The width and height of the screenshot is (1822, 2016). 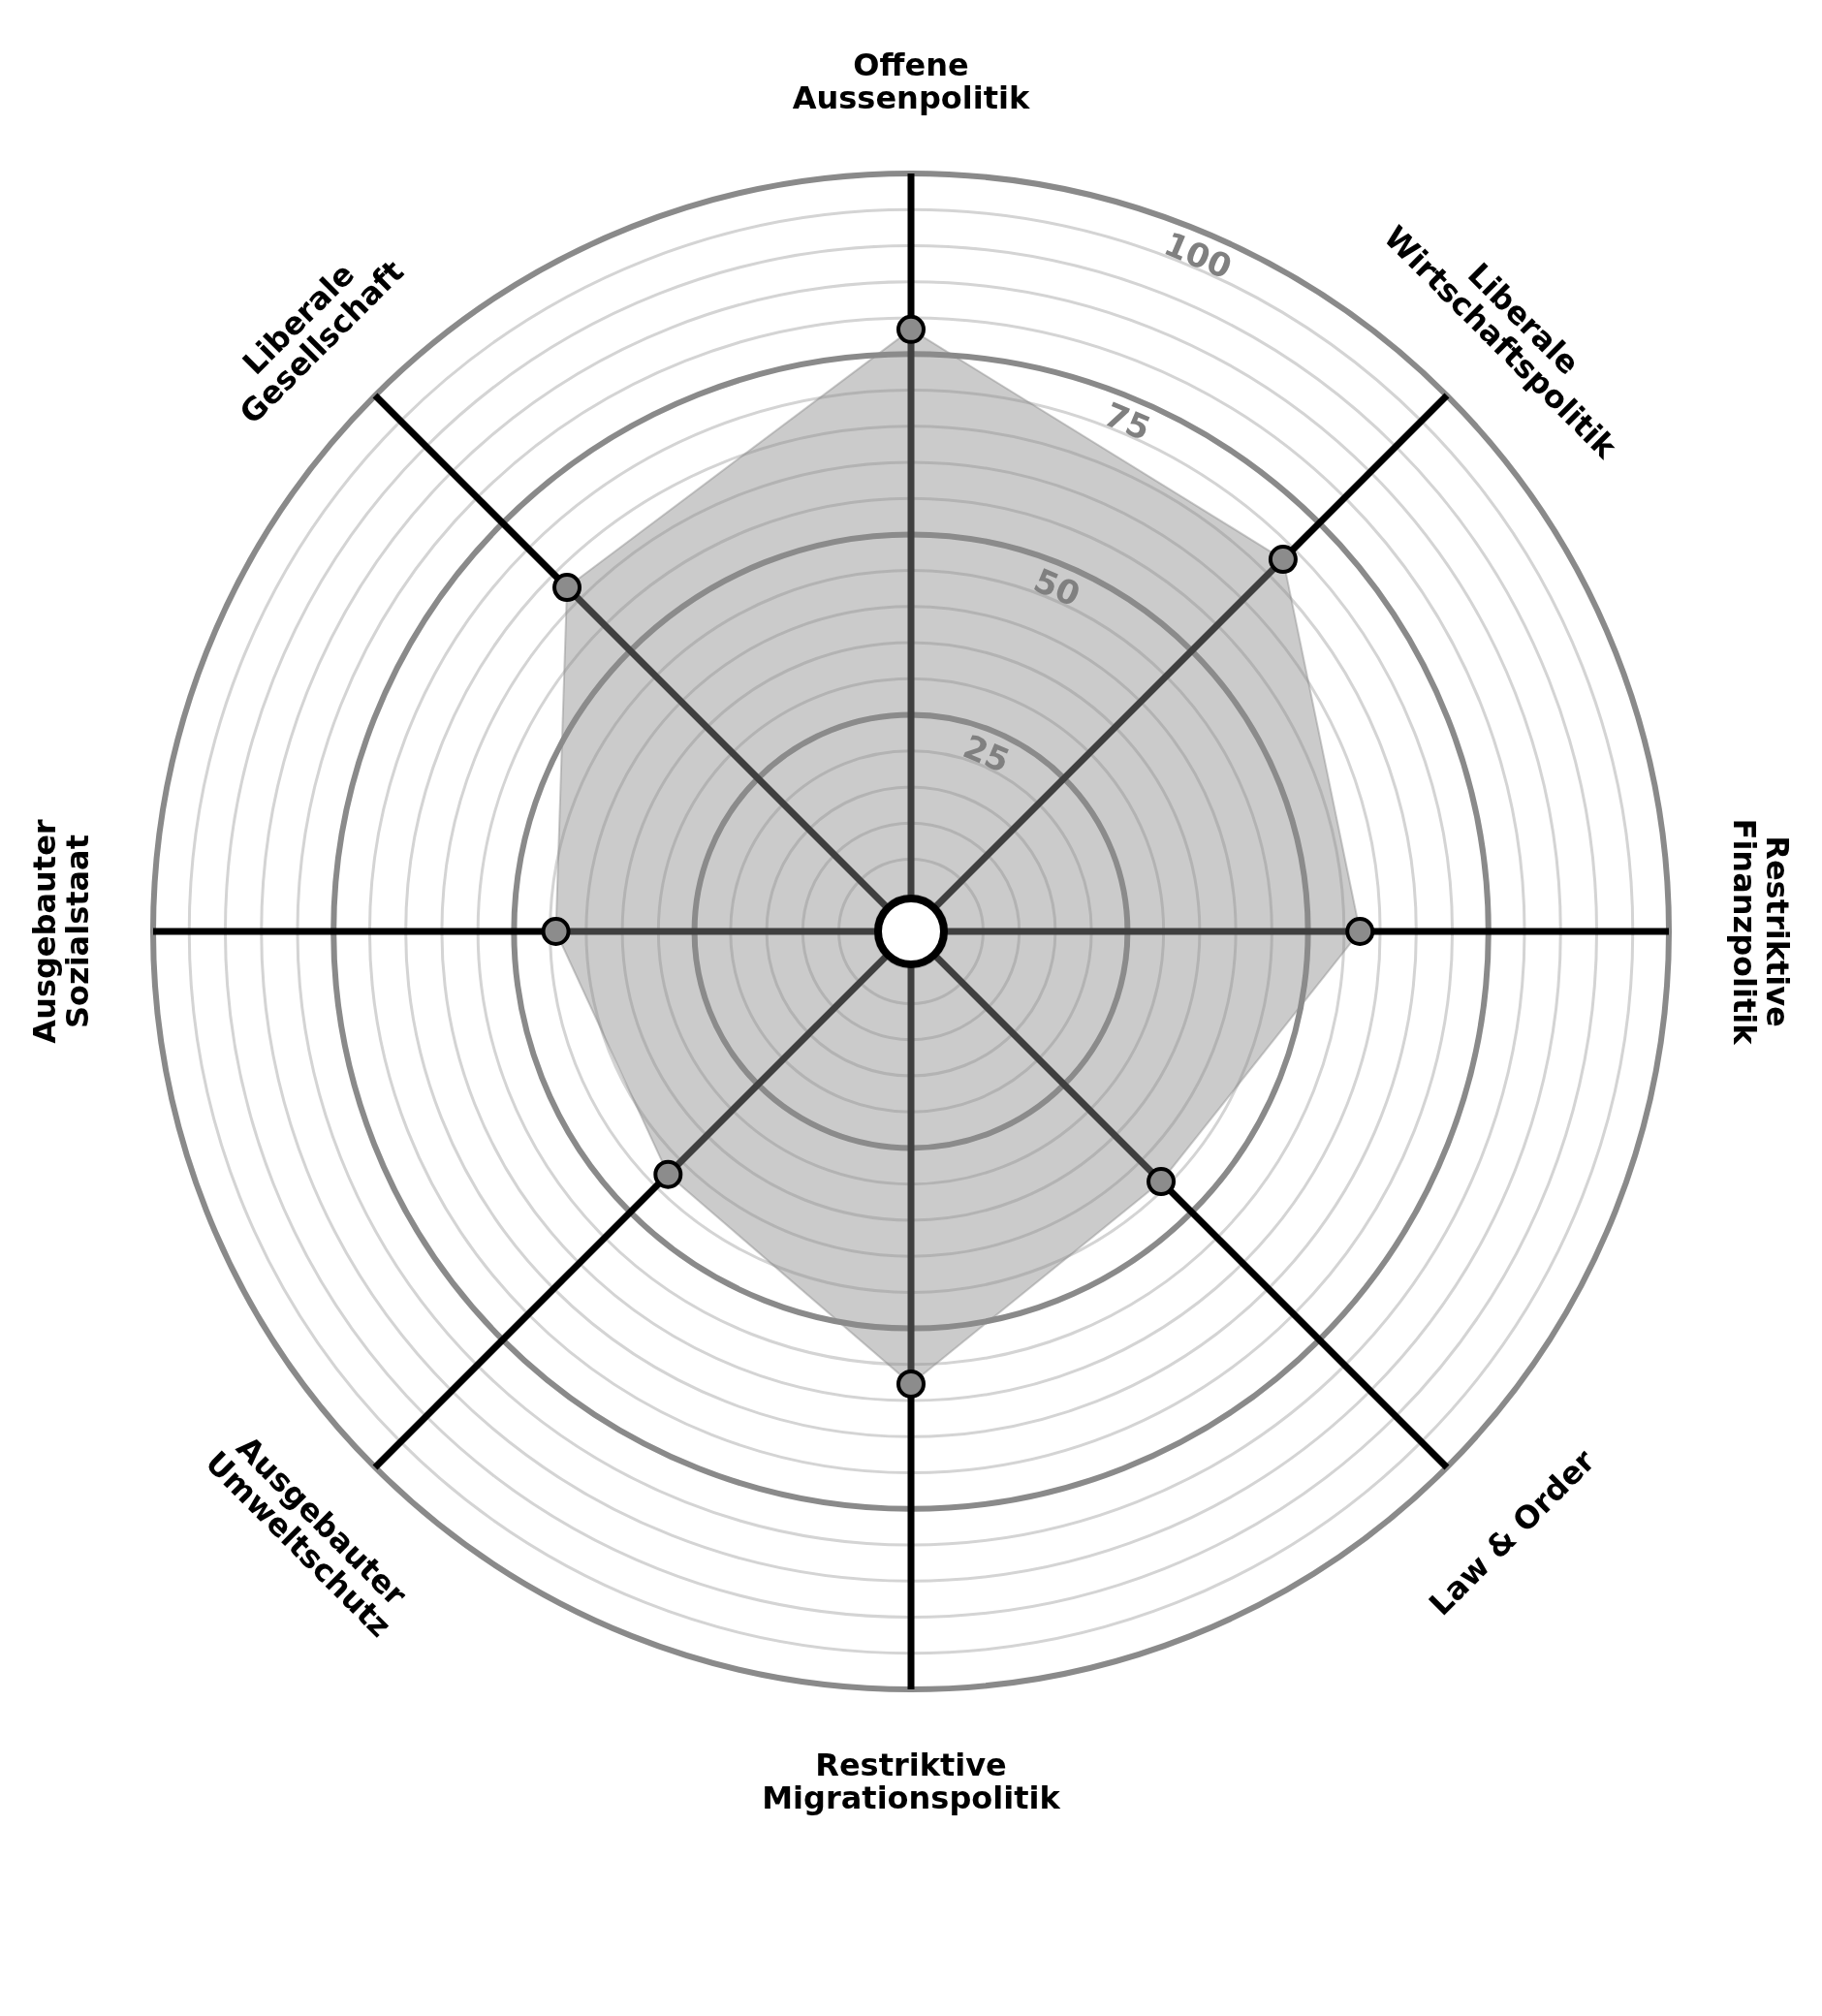 What do you see at coordinates (911, 82) in the screenshot?
I see `spoke-label: Offene Aussenpolitik` at bounding box center [911, 82].